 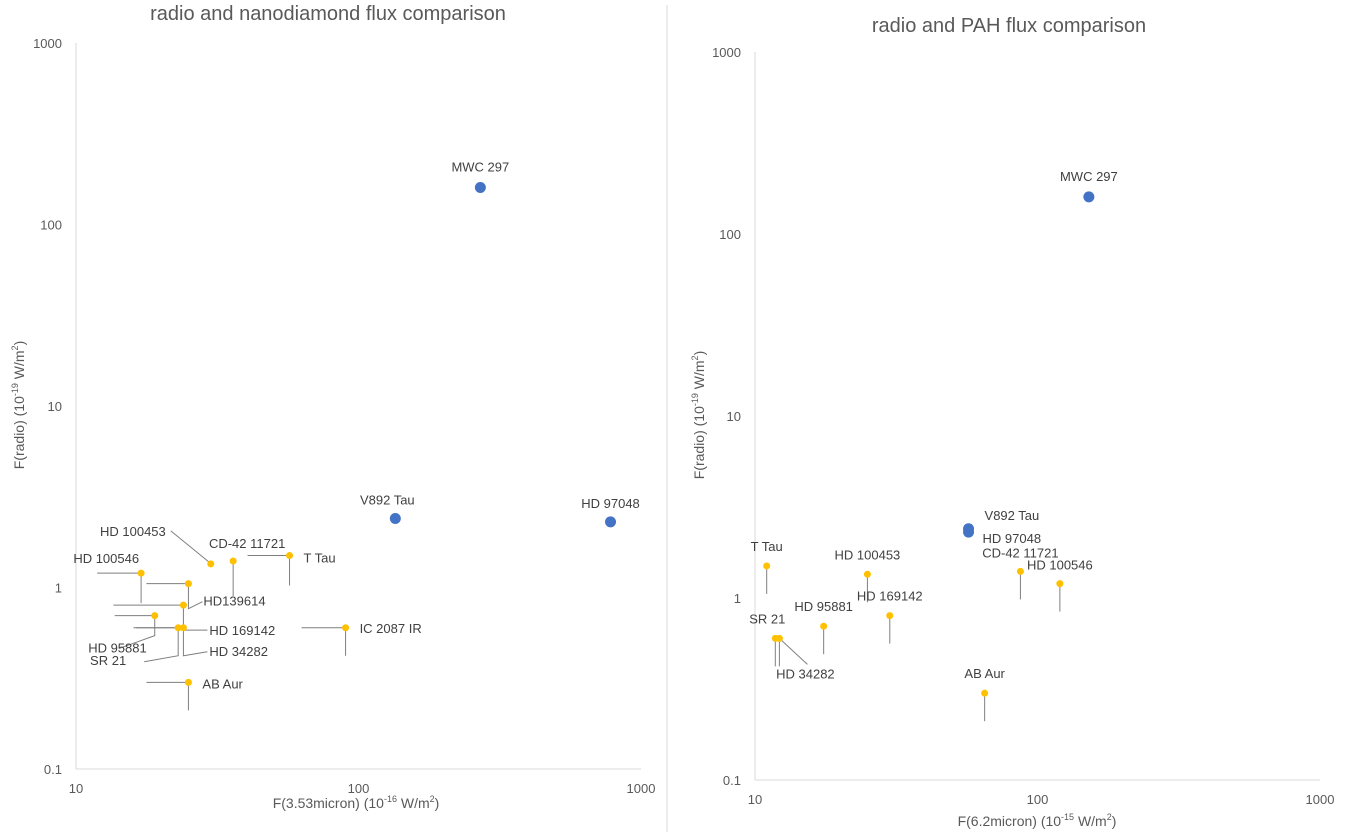 I want to click on data-points, so click(x=929, y=444).